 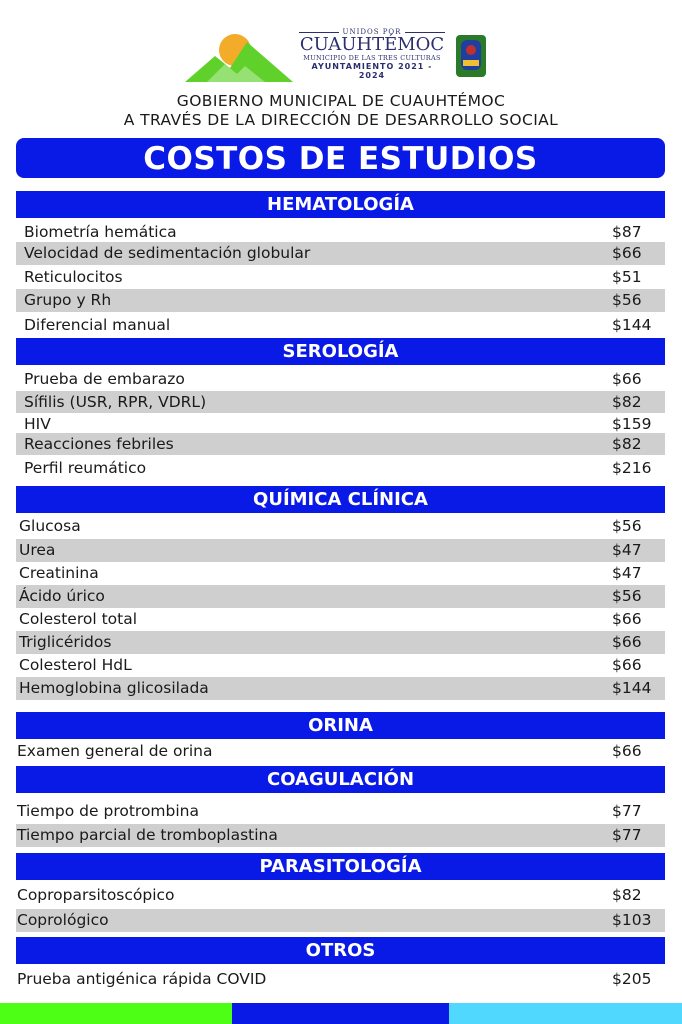 What do you see at coordinates (239, 58) in the screenshot?
I see `mountain-sun-icon` at bounding box center [239, 58].